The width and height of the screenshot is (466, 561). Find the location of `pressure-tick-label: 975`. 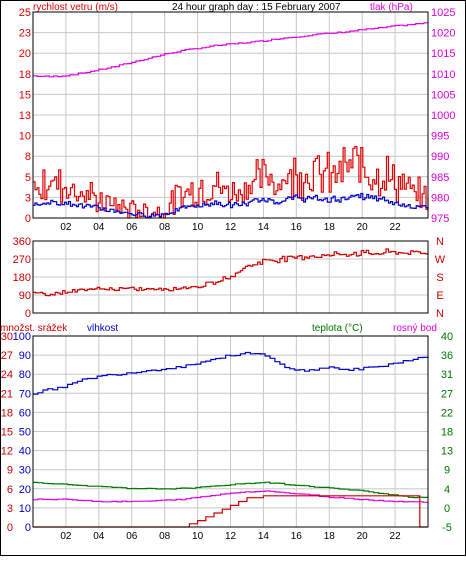

pressure-tick-label: 975 is located at coordinates (440, 219).